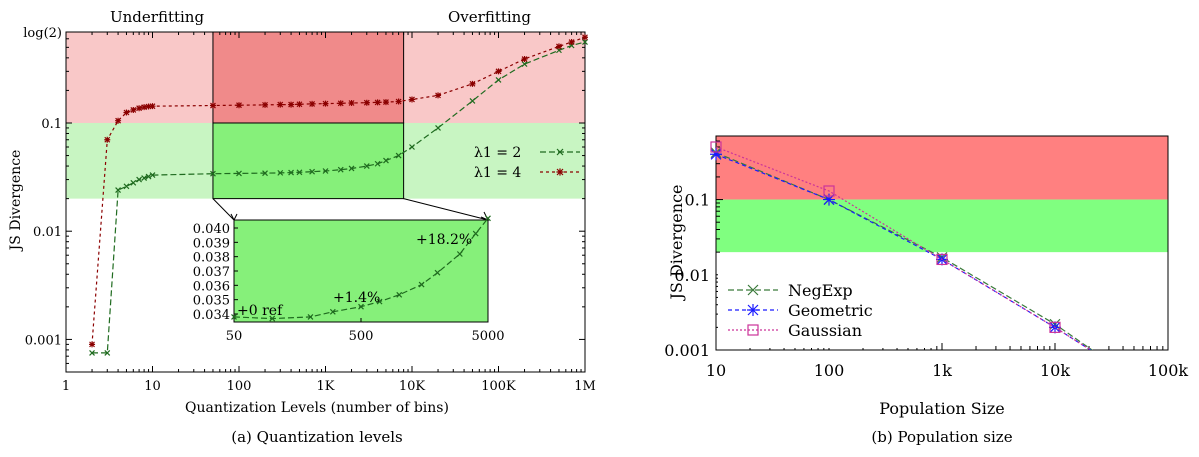 The image size is (1199, 457). I want to click on b-ytick-label-1: 0.01, so click(692, 275).